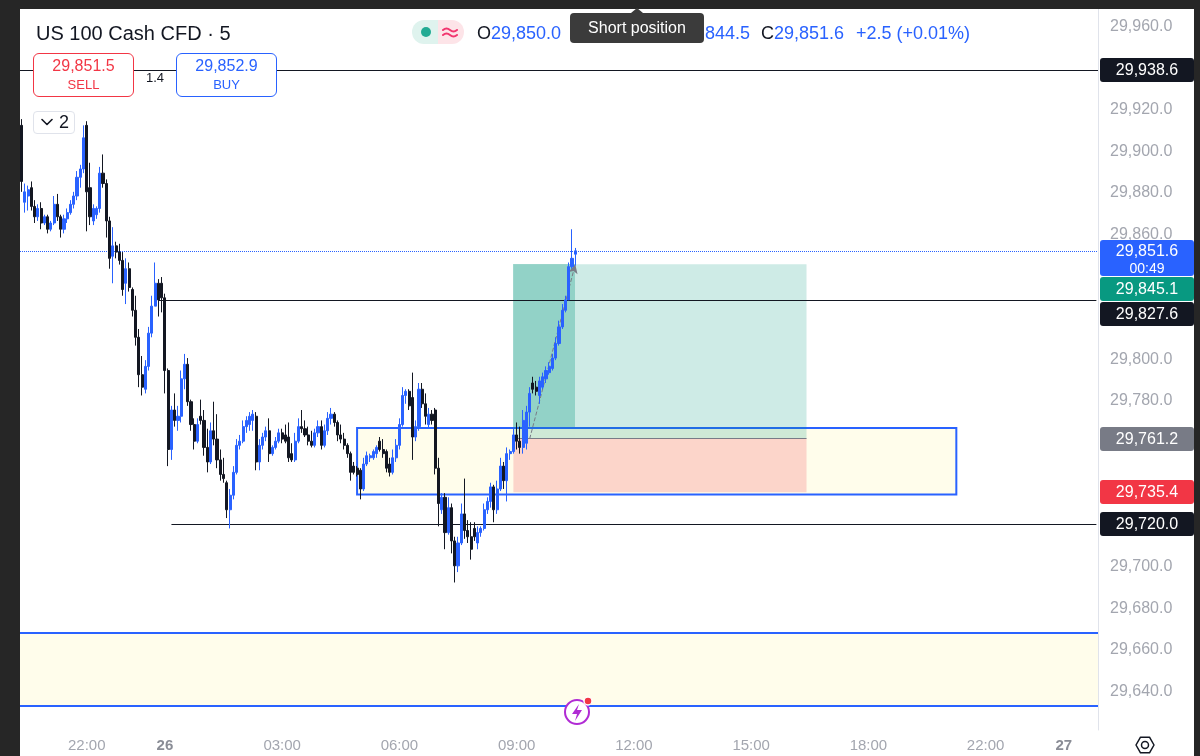 Image resolution: width=1200 pixels, height=756 pixels. What do you see at coordinates (83, 66) in the screenshot?
I see `annotation: 29,851.5` at bounding box center [83, 66].